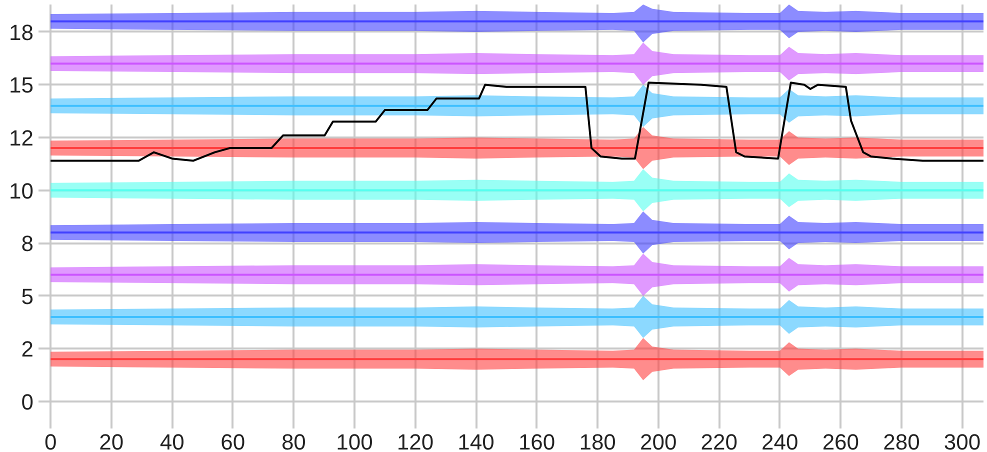 The width and height of the screenshot is (987, 452). What do you see at coordinates (780, 441) in the screenshot?
I see `x-tick-label: 240` at bounding box center [780, 441].